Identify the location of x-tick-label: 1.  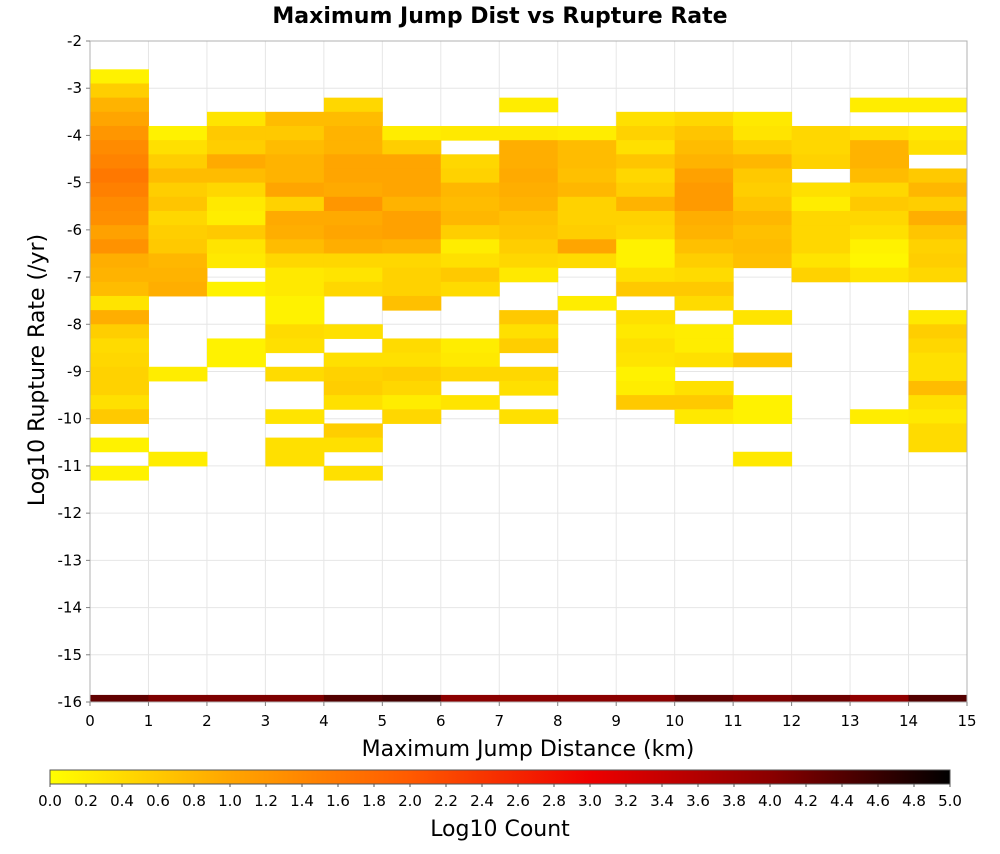
(149, 721).